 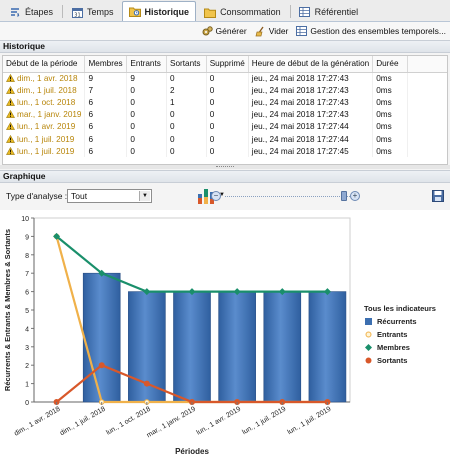 I want to click on x-axis-title: Périodes, so click(x=192, y=451).